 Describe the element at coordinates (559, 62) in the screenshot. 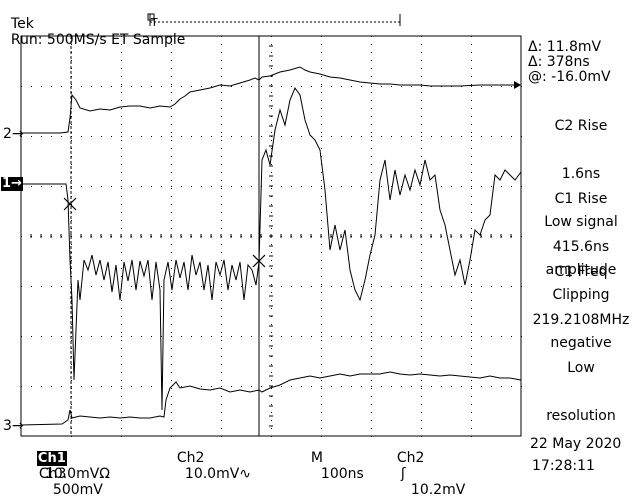

I see `delta-t-readout: Δ: 378ns` at that location.